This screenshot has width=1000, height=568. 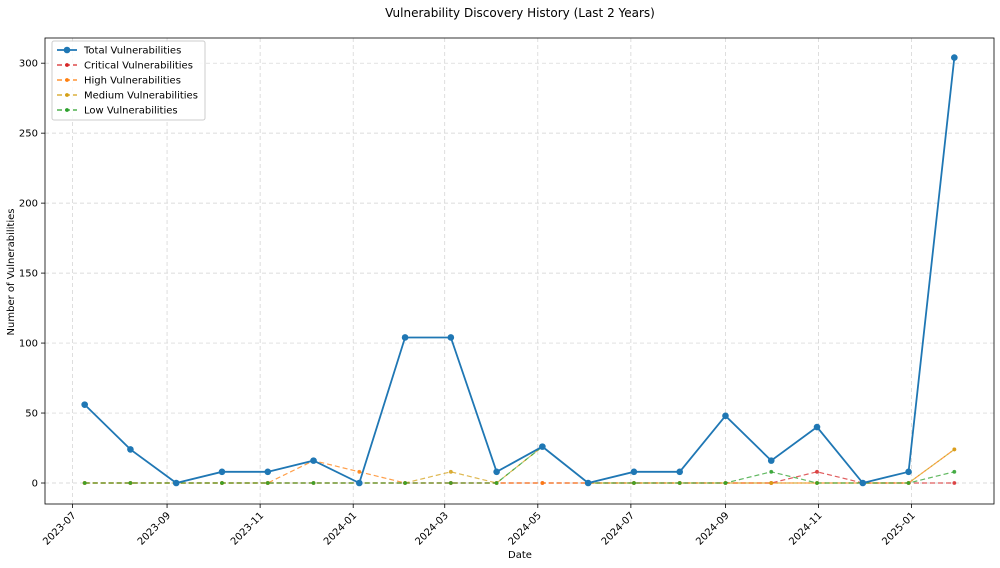 I want to click on x-axis-title: Date, so click(x=520, y=555).